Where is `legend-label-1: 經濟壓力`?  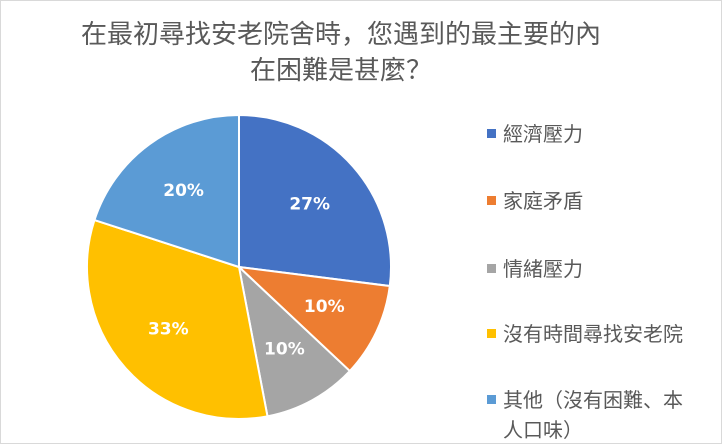
legend-label-1: 經濟壓力 is located at coordinates (603, 134).